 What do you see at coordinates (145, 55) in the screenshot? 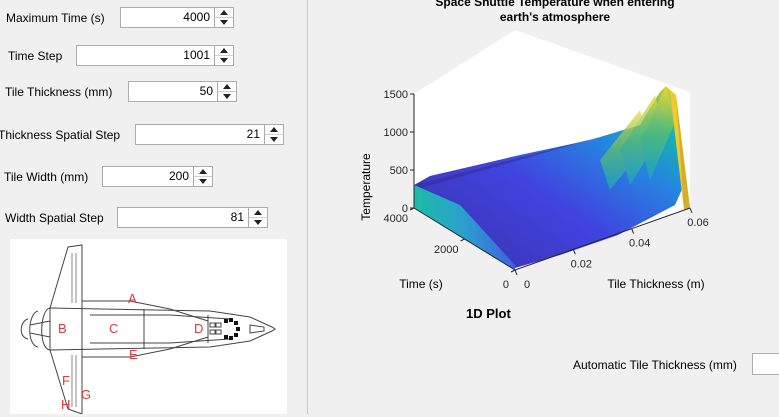
I see `time-step-input: 1001` at bounding box center [145, 55].